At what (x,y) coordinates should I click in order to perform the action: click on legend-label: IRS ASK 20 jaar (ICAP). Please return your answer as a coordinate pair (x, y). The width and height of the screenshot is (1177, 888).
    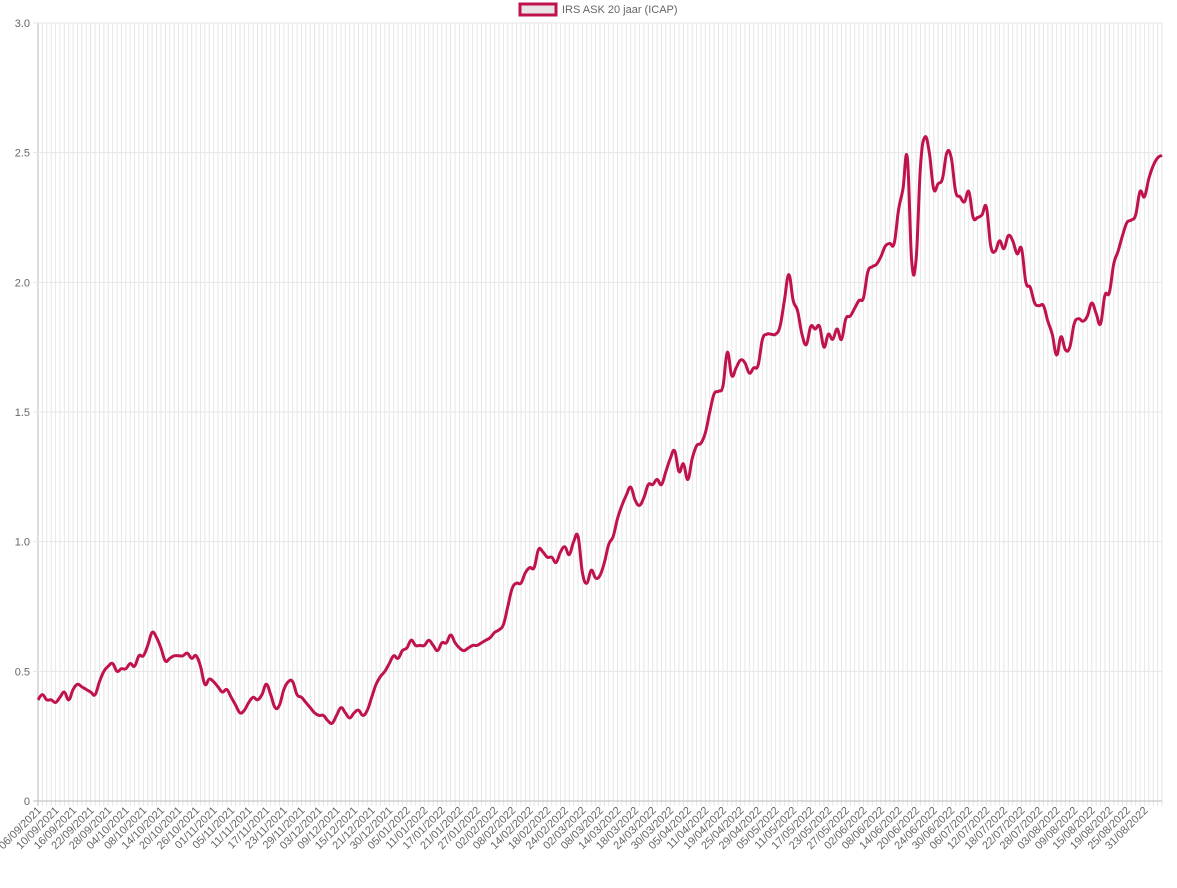
    Looking at the image, I should click on (620, 10).